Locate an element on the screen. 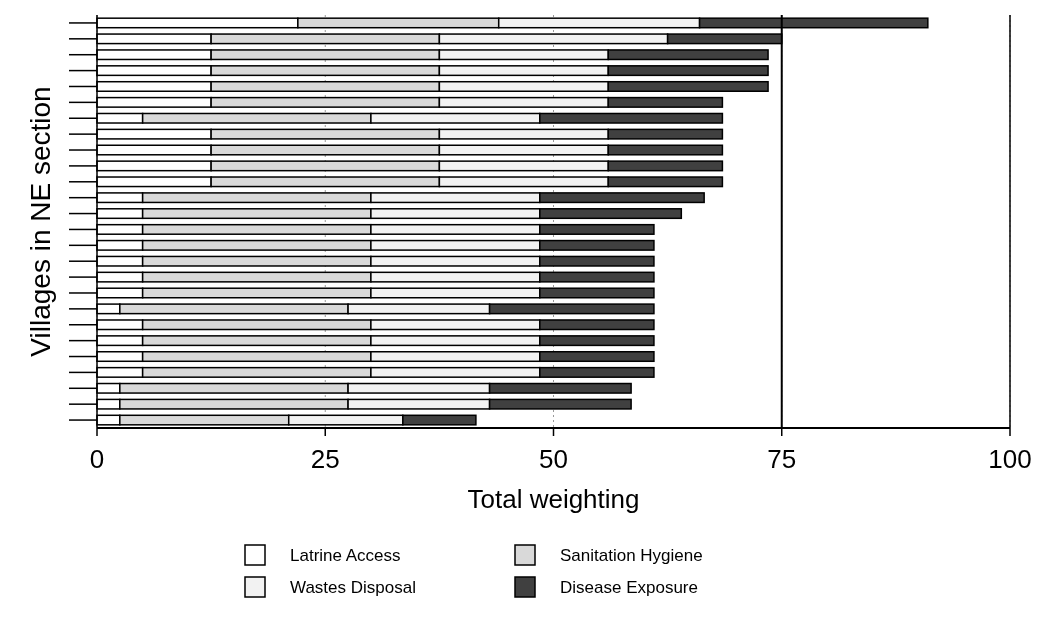 The image size is (1043, 628). x-axis-title: Total weighting is located at coordinates (553, 499).